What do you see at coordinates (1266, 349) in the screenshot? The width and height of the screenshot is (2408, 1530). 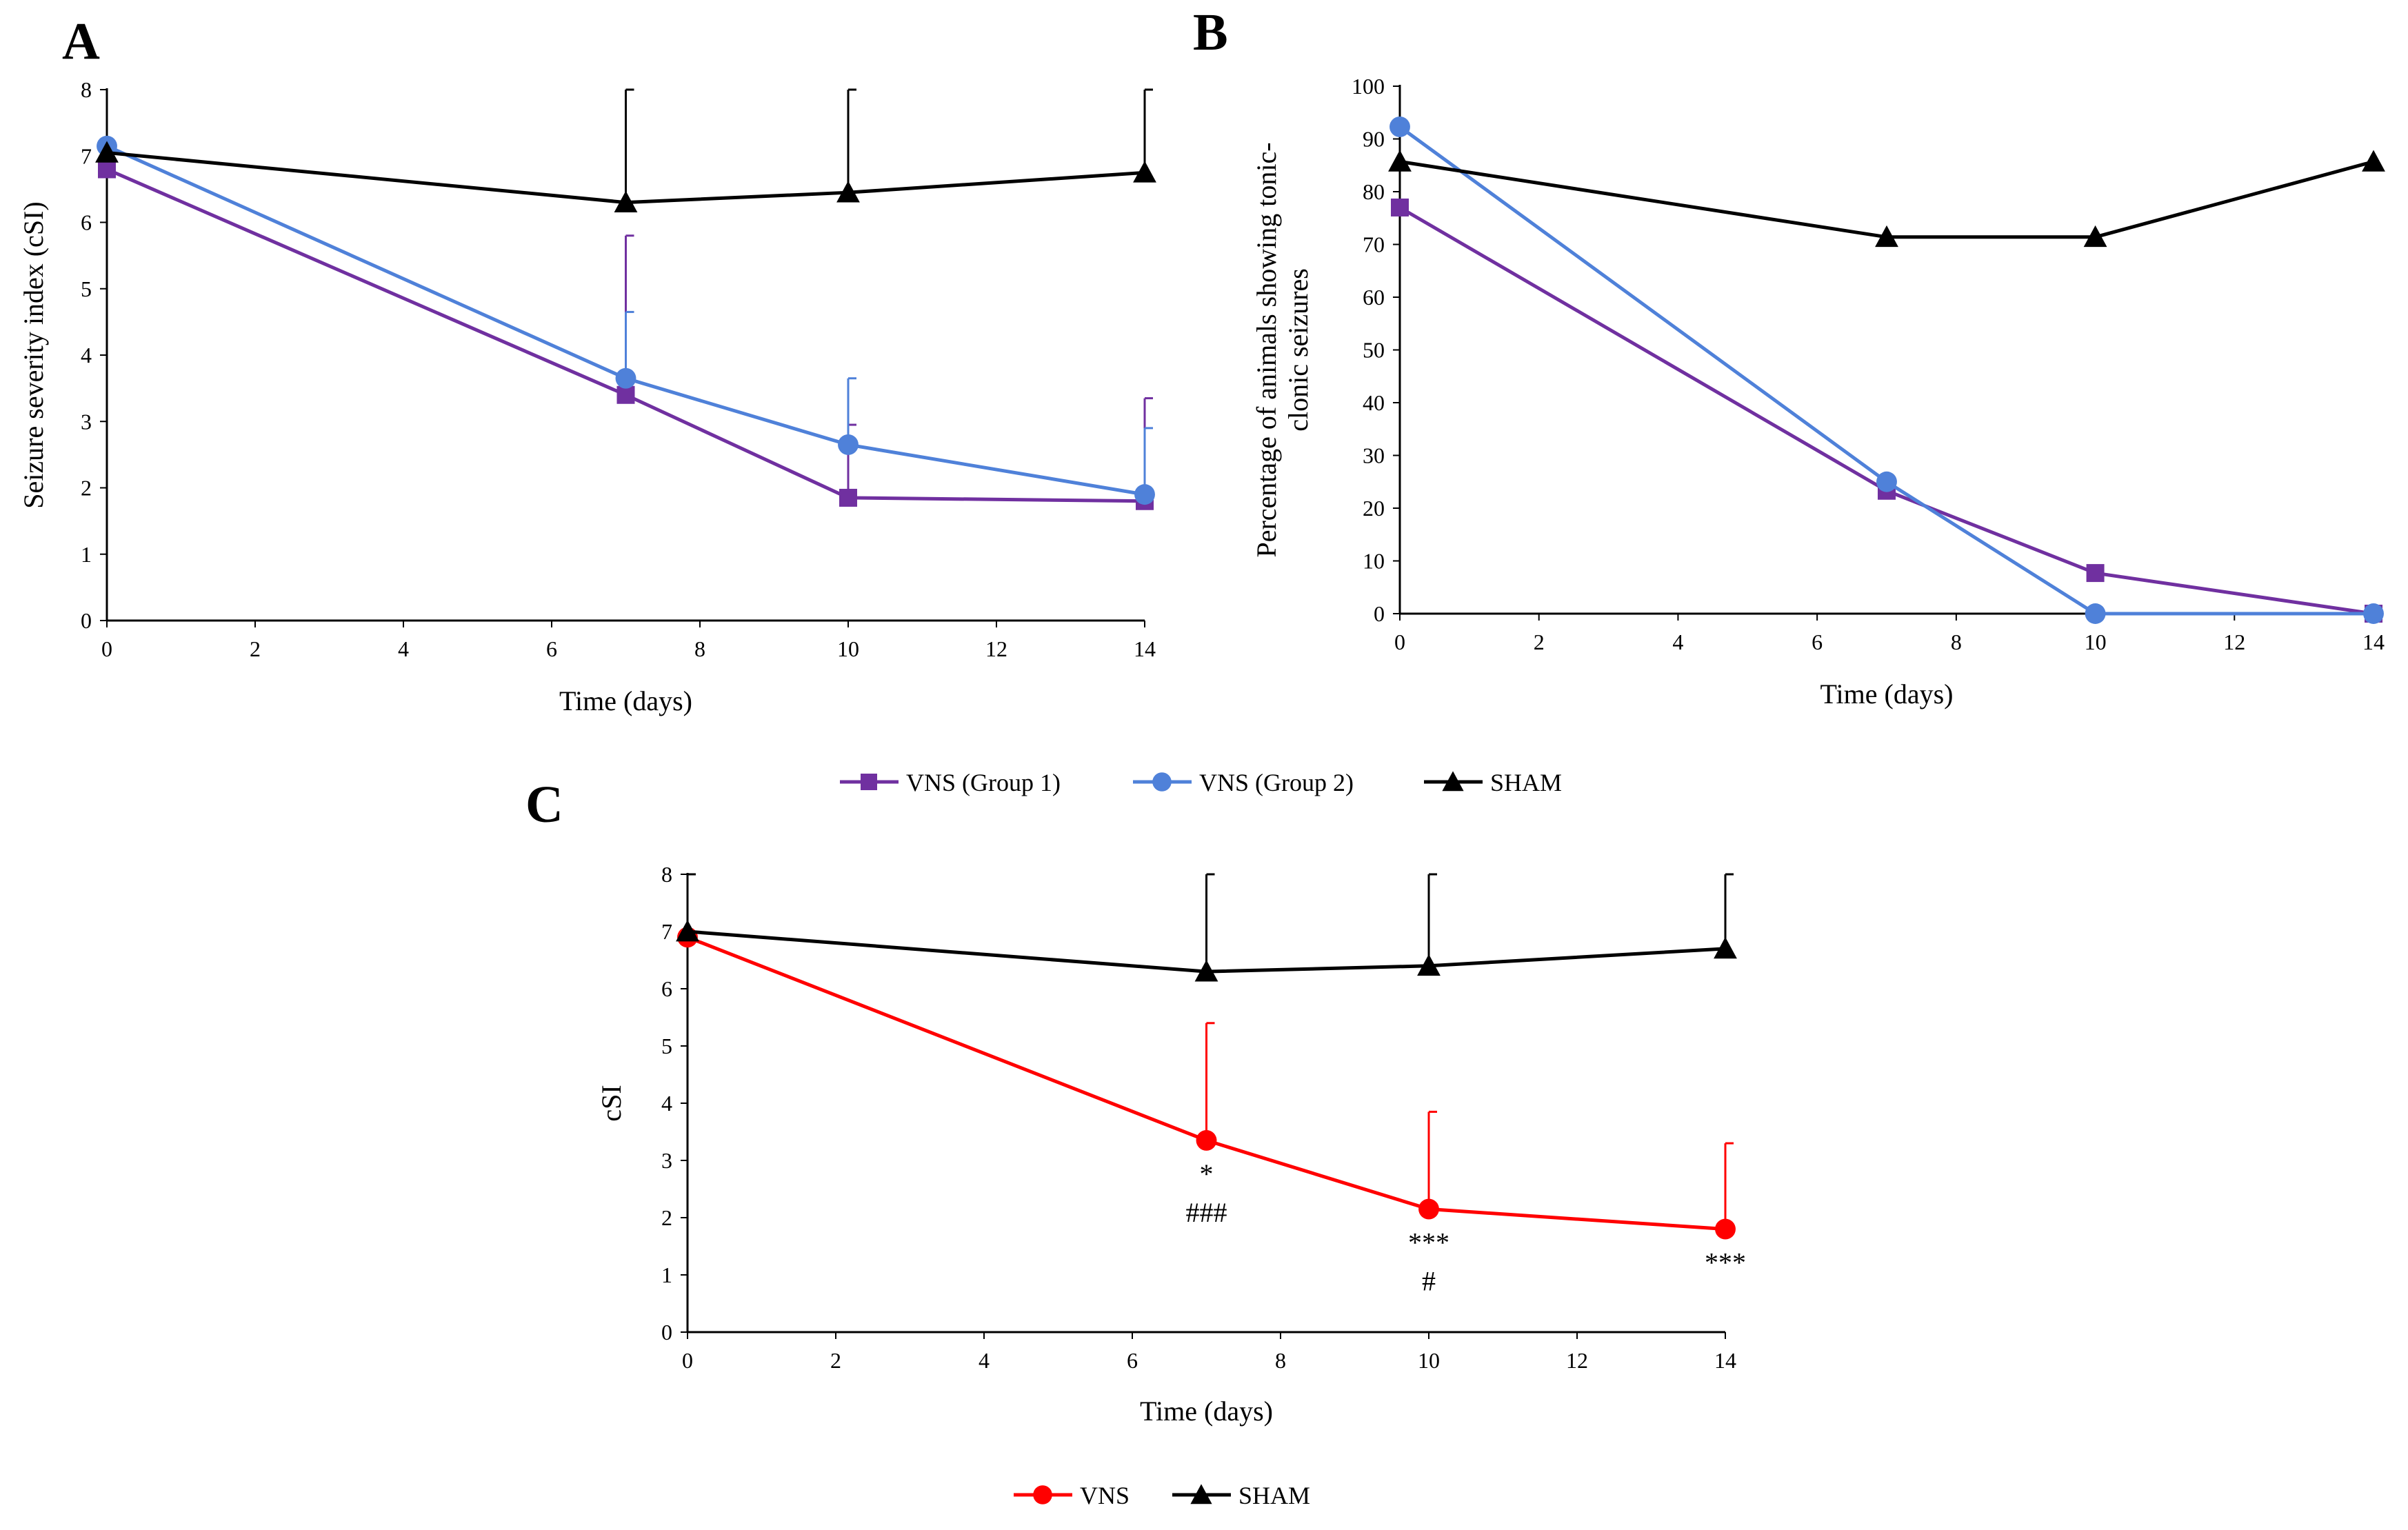 I see `y-axis-label: Percentage of animals showing tonic-` at bounding box center [1266, 349].